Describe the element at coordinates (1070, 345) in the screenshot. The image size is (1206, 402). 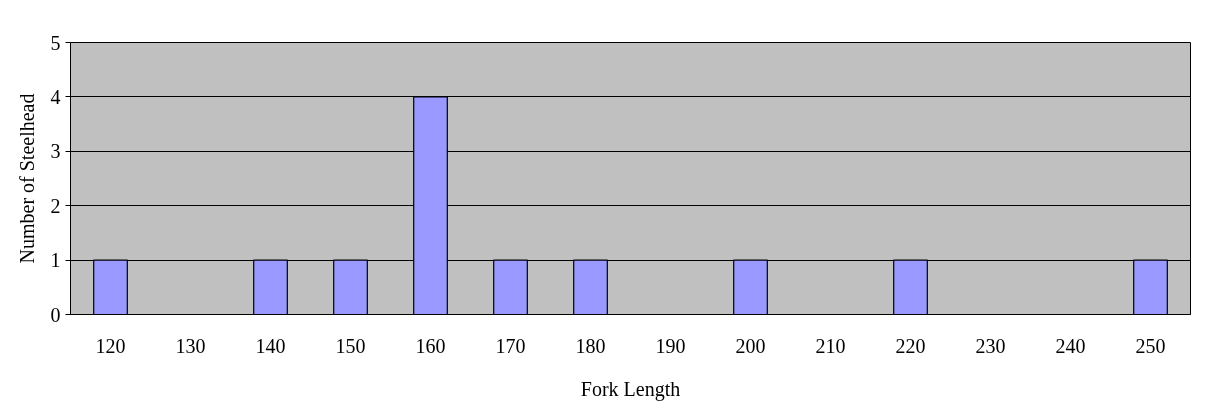
I see `x-tick-label: 240` at that location.